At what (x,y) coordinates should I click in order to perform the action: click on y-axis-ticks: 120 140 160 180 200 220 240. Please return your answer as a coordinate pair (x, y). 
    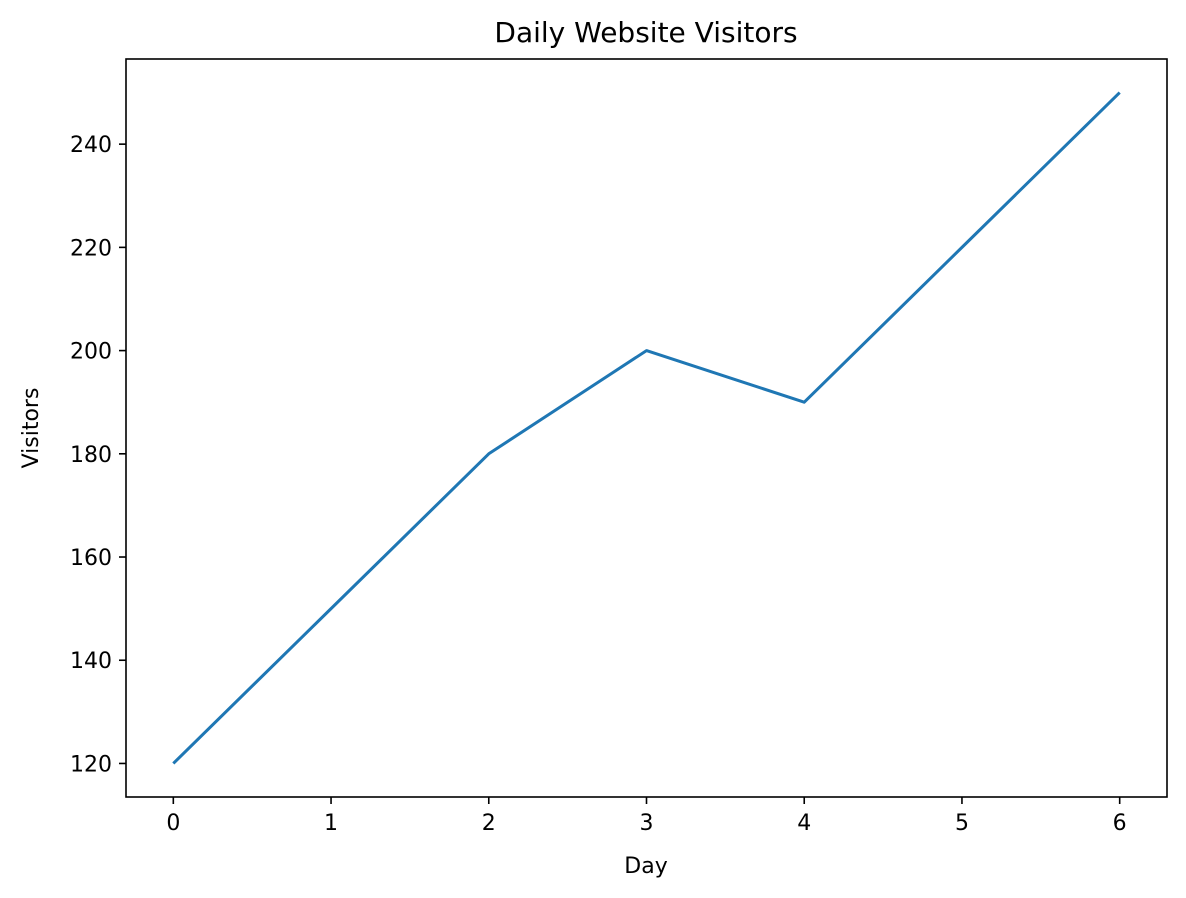
    Looking at the image, I should click on (98, 455).